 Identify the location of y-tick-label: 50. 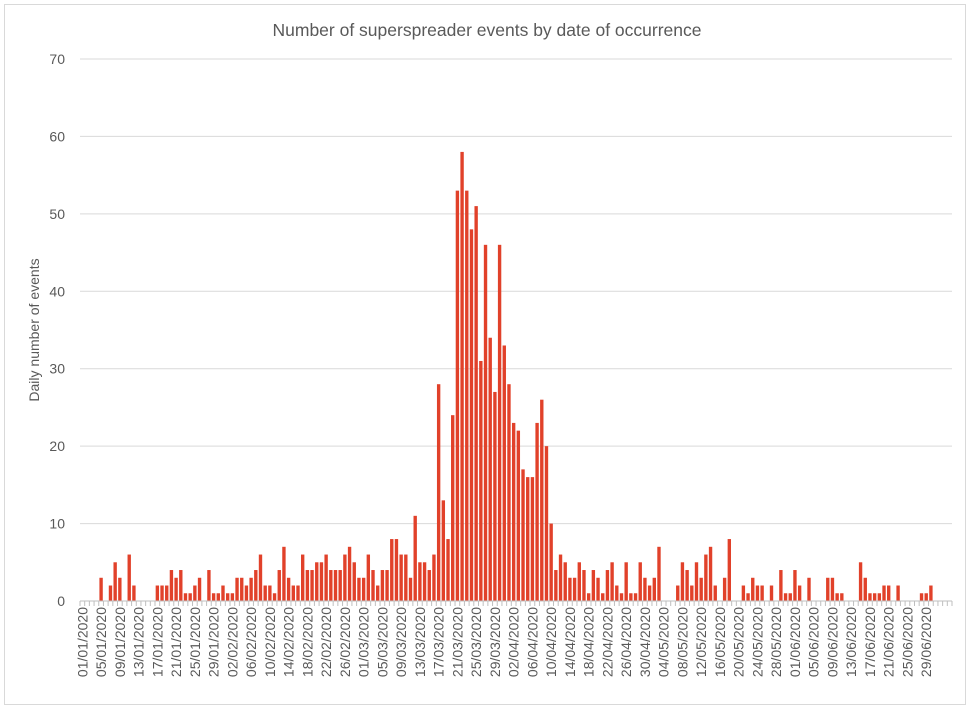
(57, 214).